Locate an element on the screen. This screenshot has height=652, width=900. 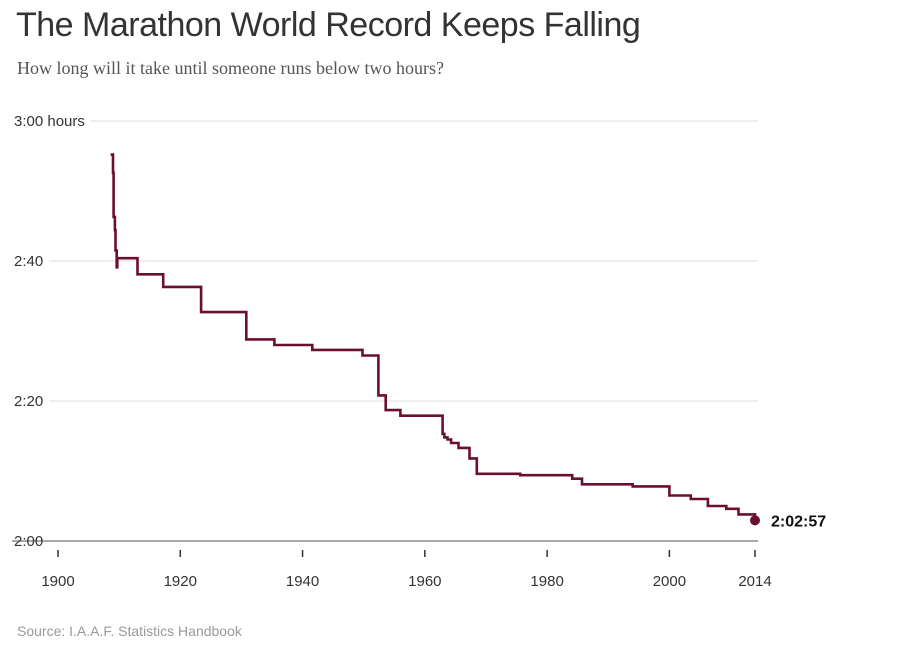
x-tick-label: 1980 is located at coordinates (546, 581).